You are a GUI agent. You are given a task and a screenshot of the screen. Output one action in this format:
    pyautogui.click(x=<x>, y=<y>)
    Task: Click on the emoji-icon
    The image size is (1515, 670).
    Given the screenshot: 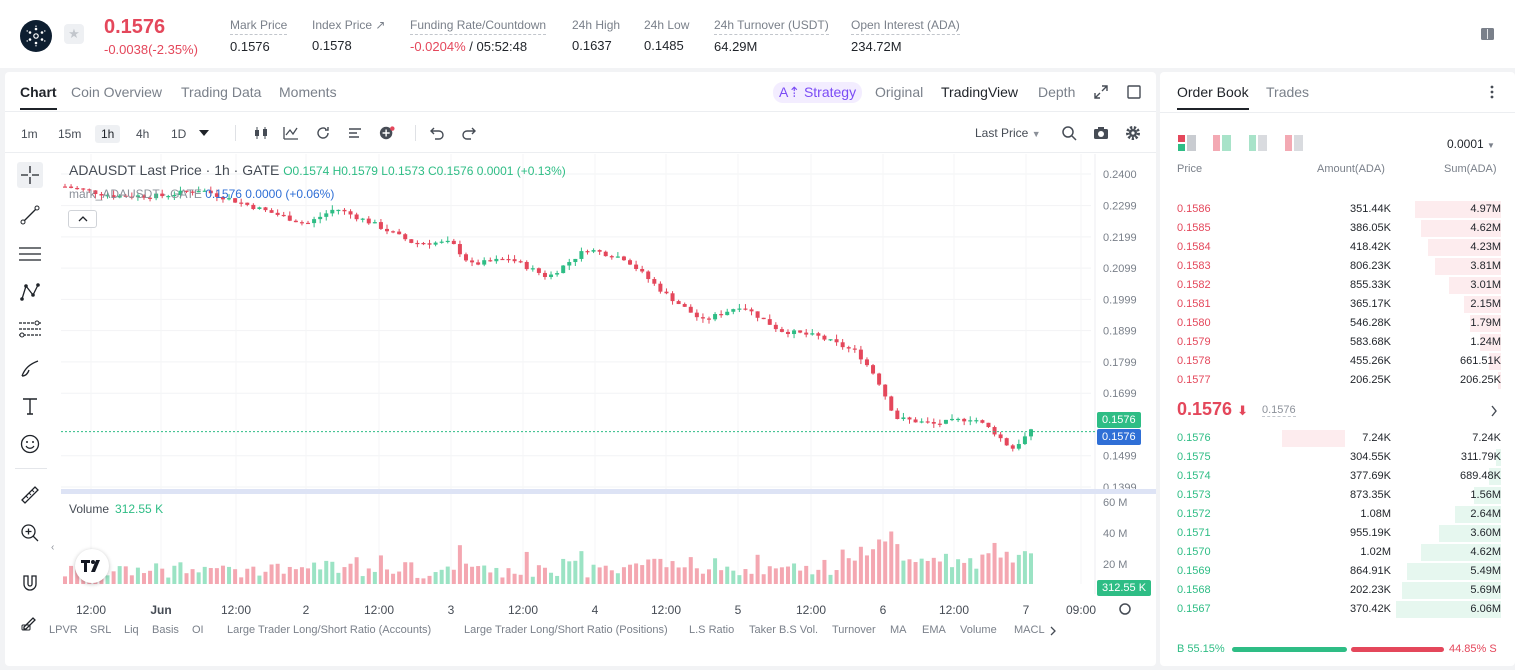 What is the action you would take?
    pyautogui.click(x=30, y=444)
    